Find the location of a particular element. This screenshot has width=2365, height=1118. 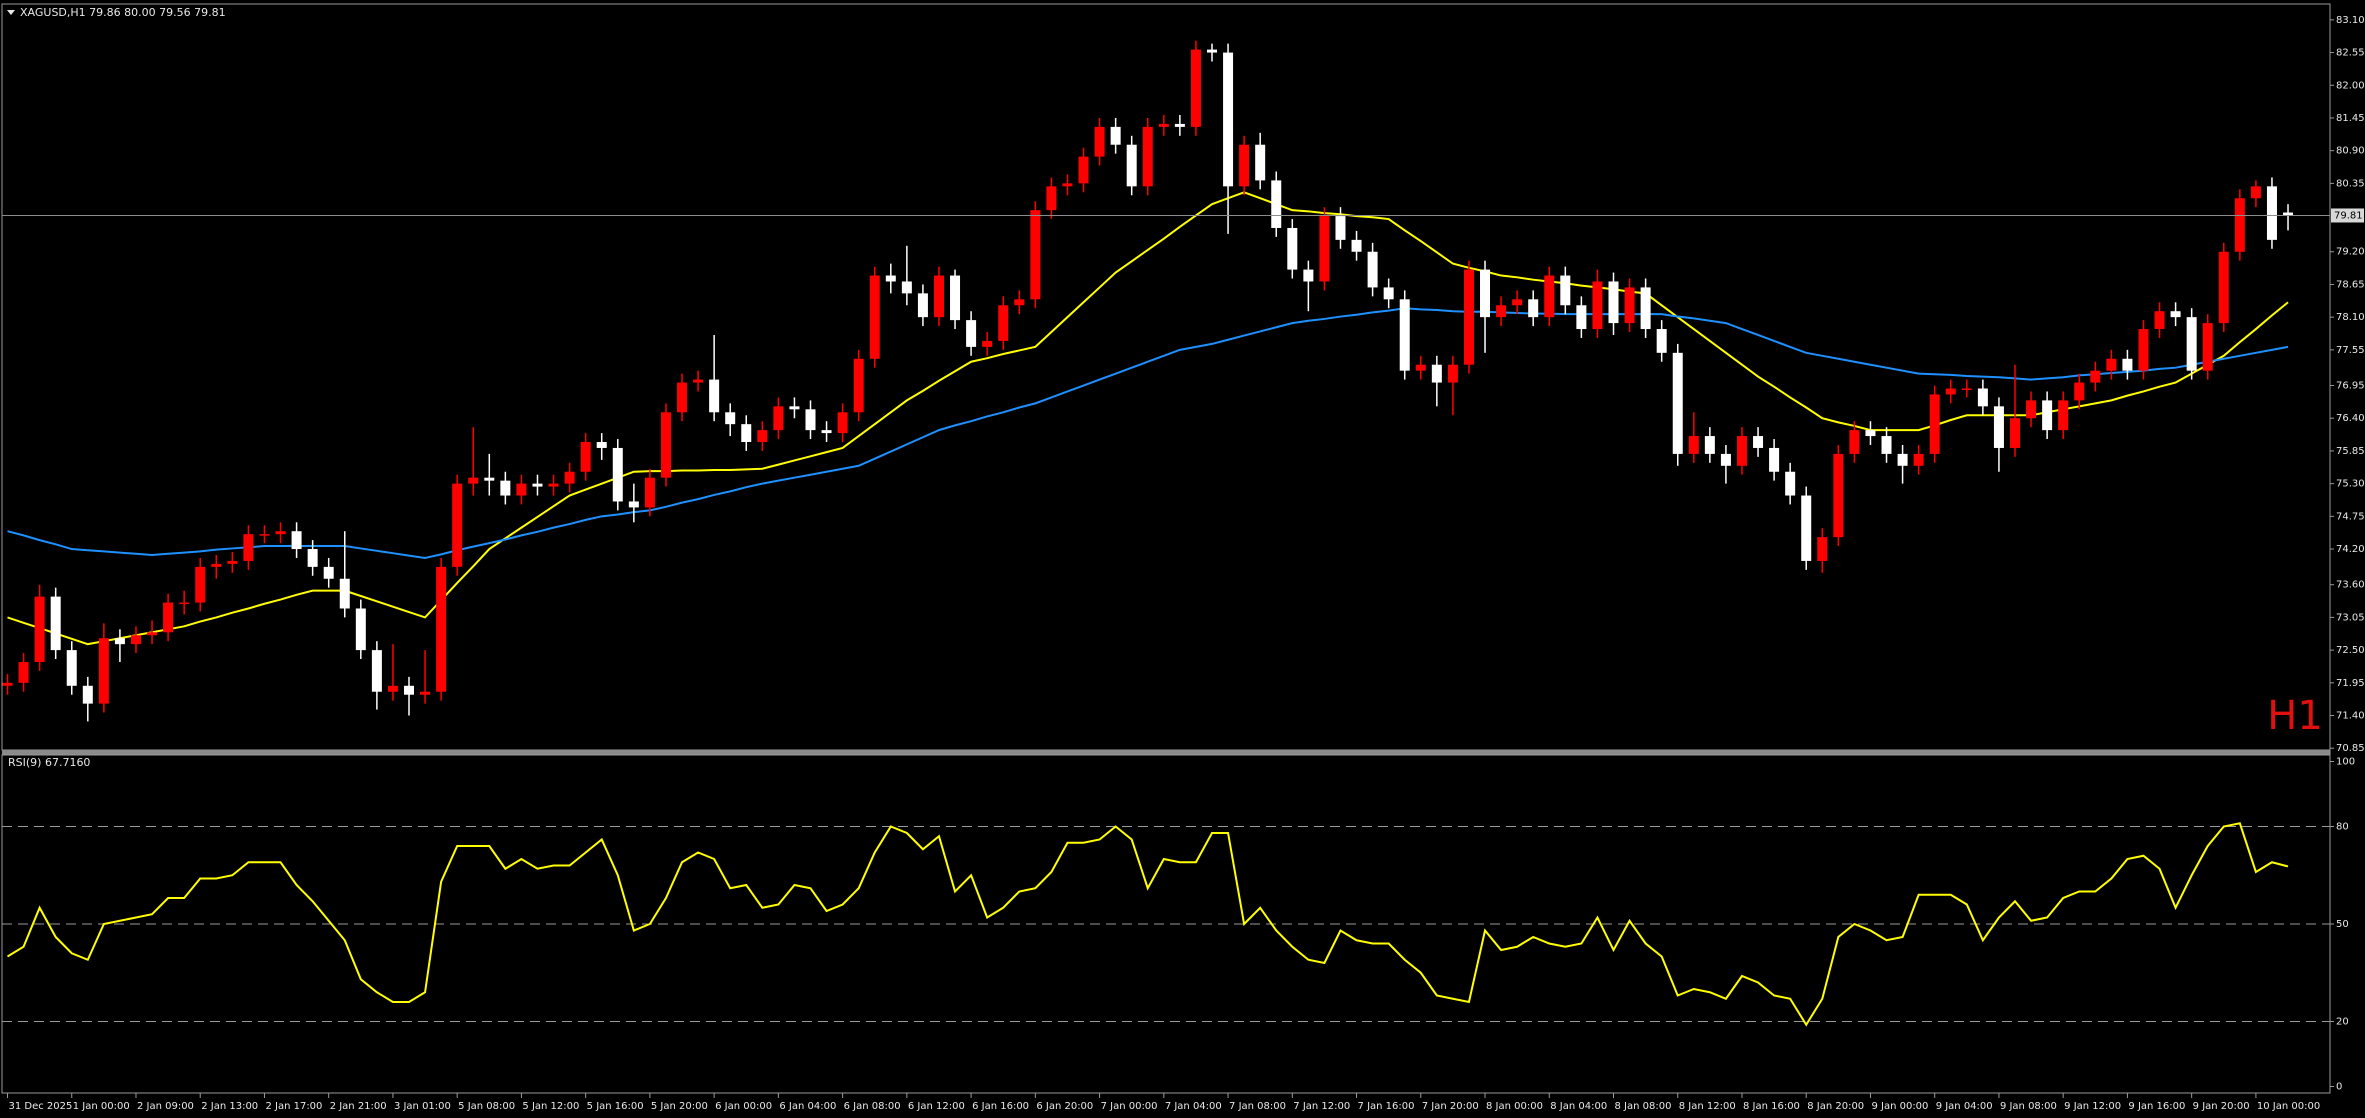

timeframe-label: H1 is located at coordinates (2295, 716).